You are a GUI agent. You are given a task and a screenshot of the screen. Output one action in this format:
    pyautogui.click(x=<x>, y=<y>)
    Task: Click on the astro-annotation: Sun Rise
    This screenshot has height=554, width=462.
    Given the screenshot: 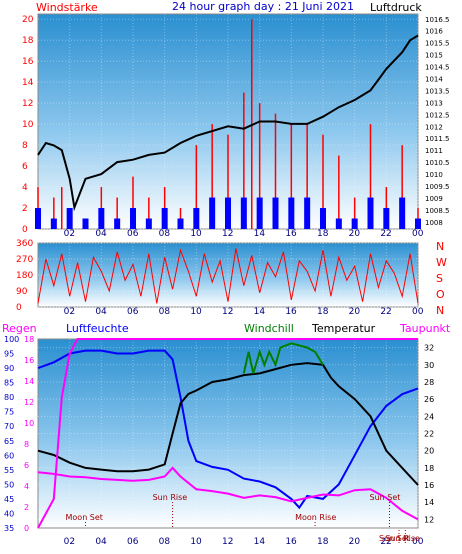 What is the action you would take?
    pyautogui.click(x=402, y=538)
    